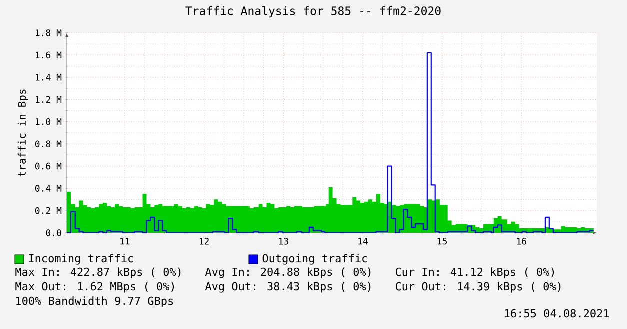 This screenshot has width=627, height=329. What do you see at coordinates (48, 144) in the screenshot?
I see `y-tick-label: 0.8 M` at bounding box center [48, 144].